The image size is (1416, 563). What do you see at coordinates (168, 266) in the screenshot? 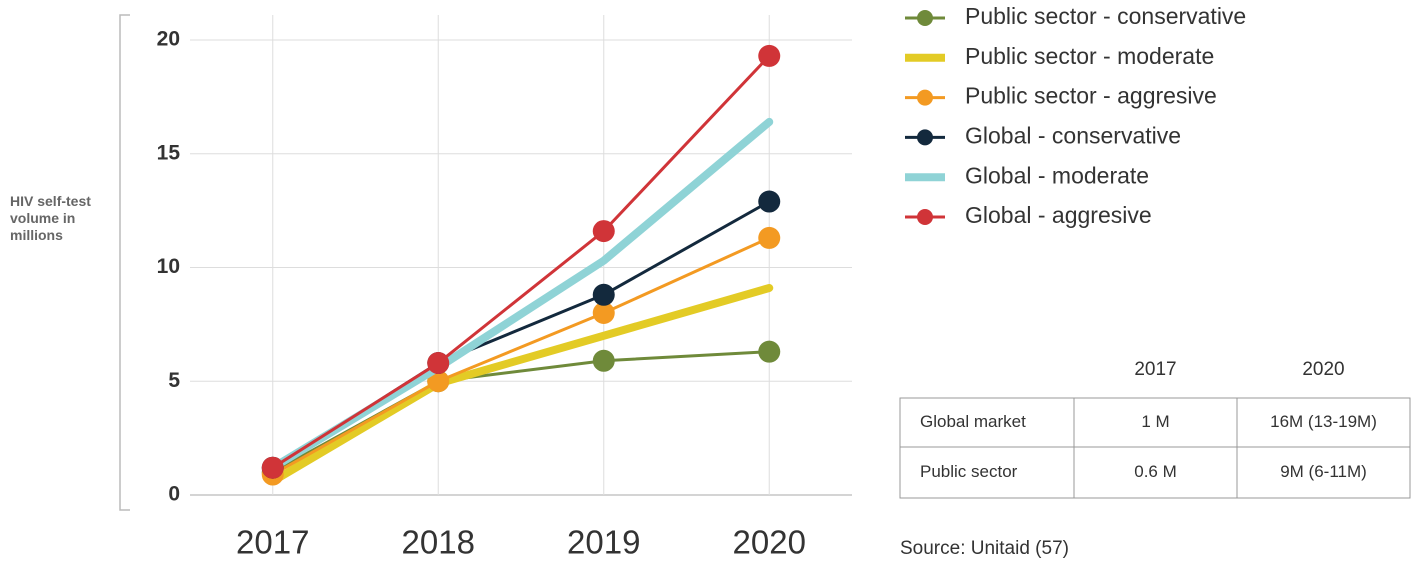
I see `y-tick-label: 10` at bounding box center [168, 266].